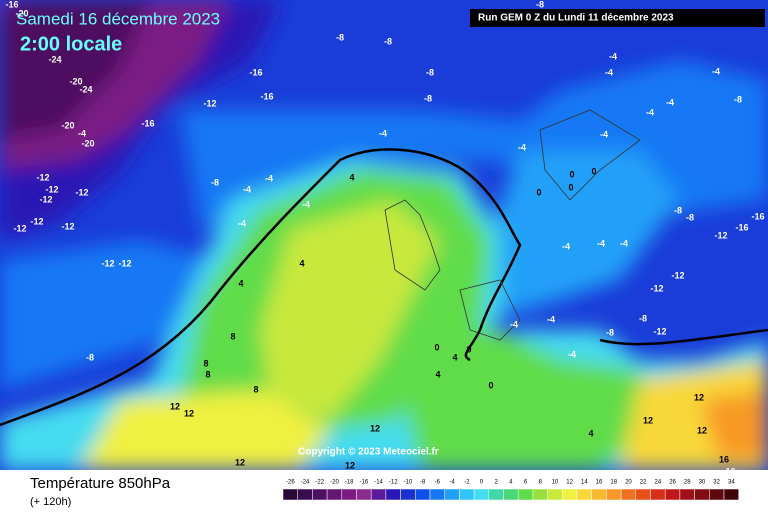  I want to click on temperature-label: -24, so click(85, 89).